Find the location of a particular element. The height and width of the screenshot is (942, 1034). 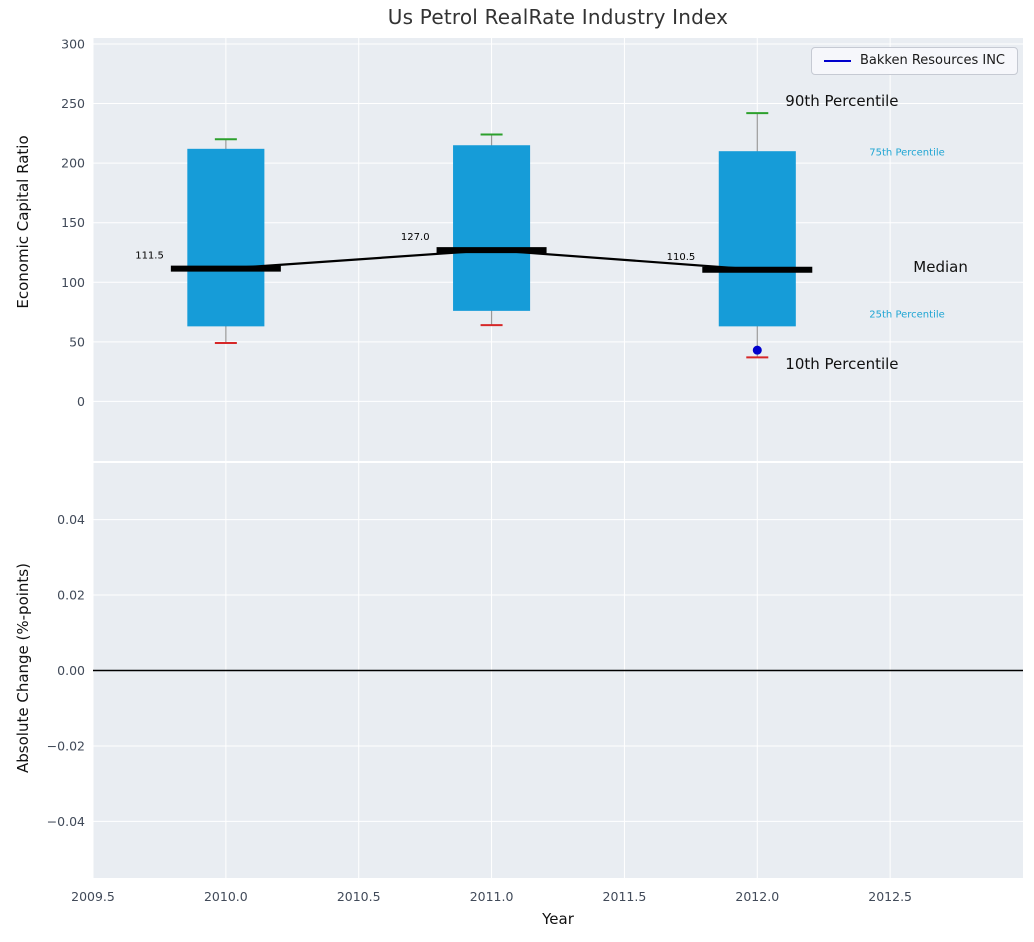

y-tick-label: 300 is located at coordinates (73, 43).